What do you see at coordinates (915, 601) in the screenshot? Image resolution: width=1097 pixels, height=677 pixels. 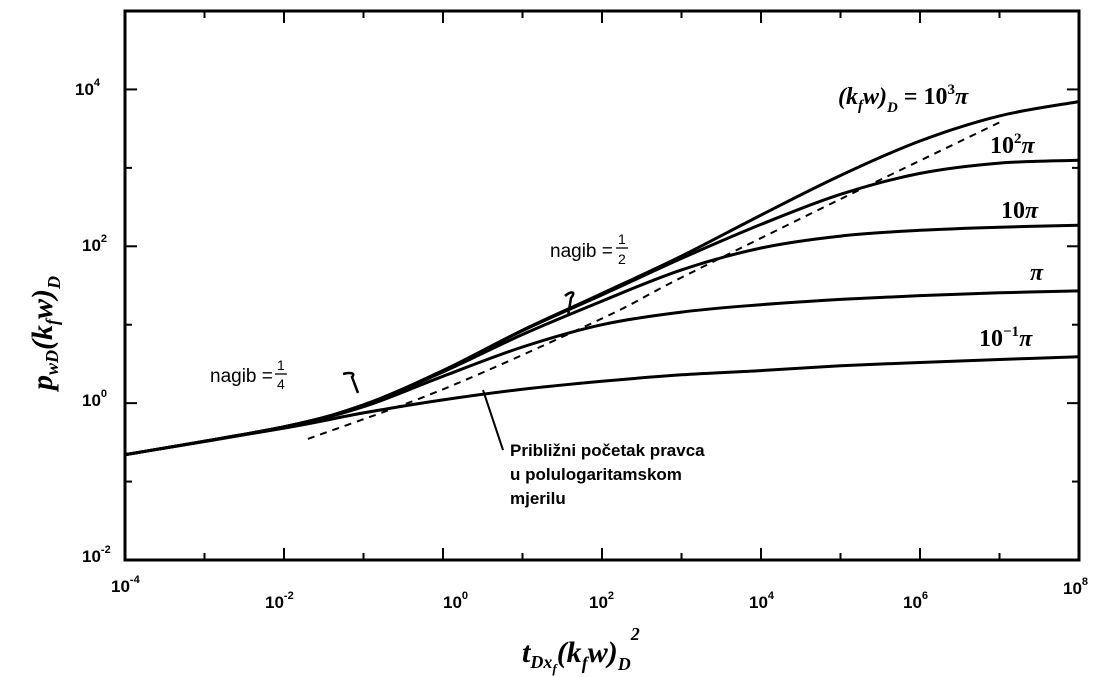 I see `x-tick-label: 10⁶` at bounding box center [915, 601].